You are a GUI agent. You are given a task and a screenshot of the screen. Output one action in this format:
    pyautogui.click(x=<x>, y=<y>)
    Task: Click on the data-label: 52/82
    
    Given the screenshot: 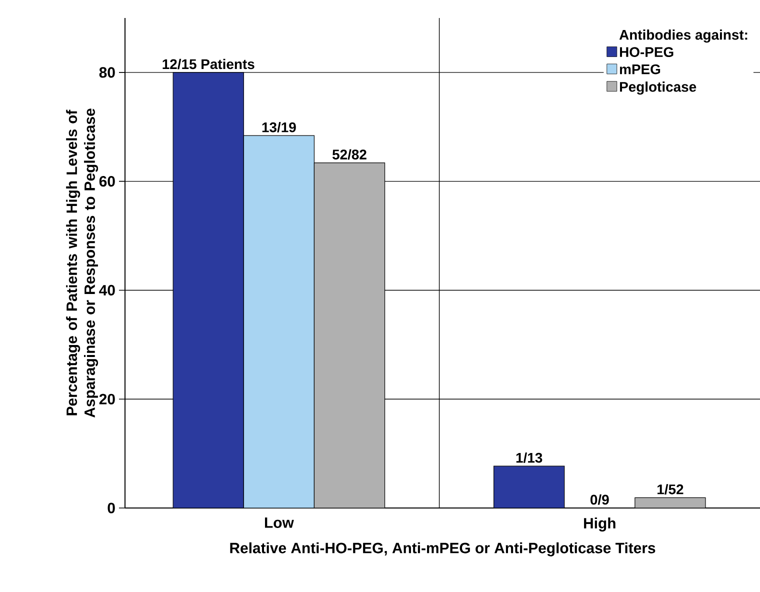 What is the action you would take?
    pyautogui.click(x=349, y=154)
    